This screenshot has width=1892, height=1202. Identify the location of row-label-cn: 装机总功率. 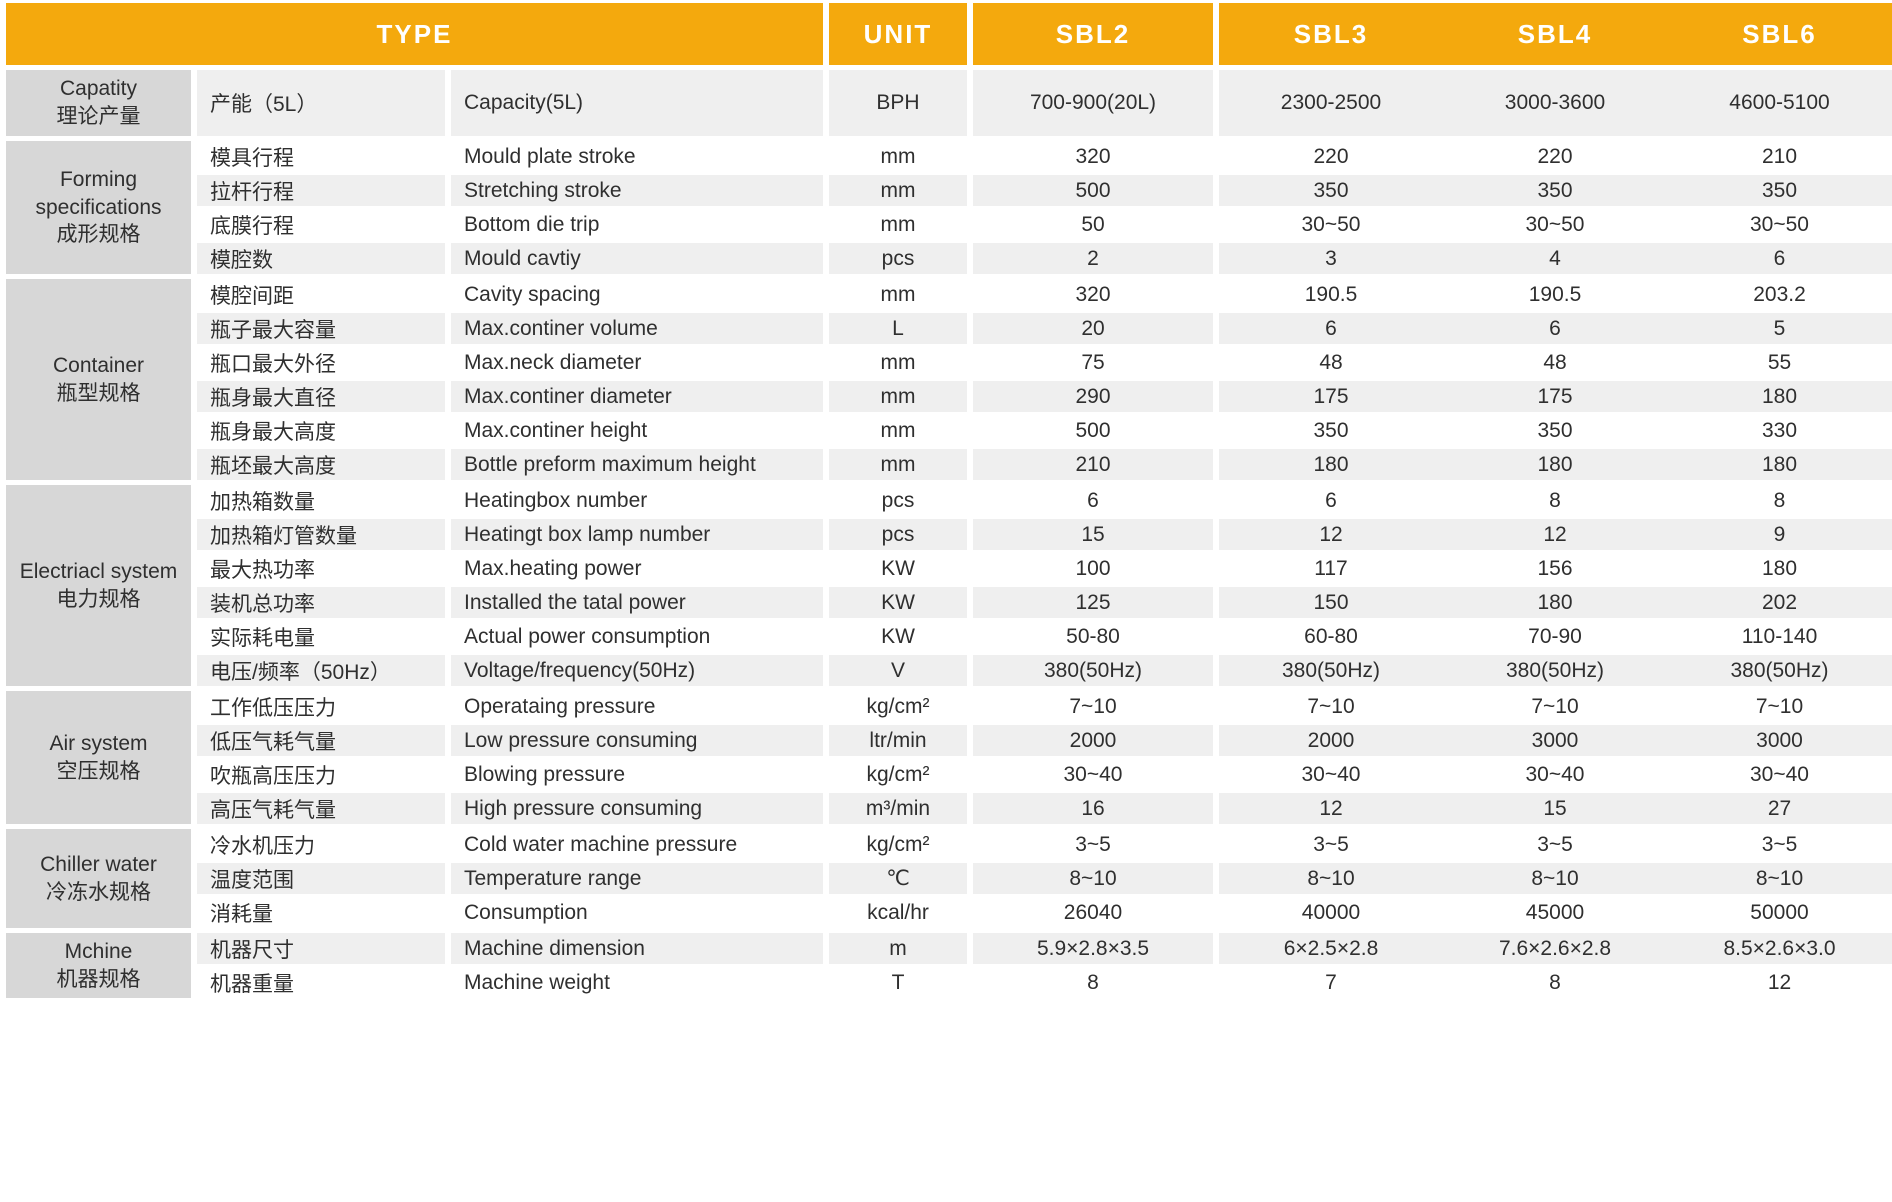
(321, 602).